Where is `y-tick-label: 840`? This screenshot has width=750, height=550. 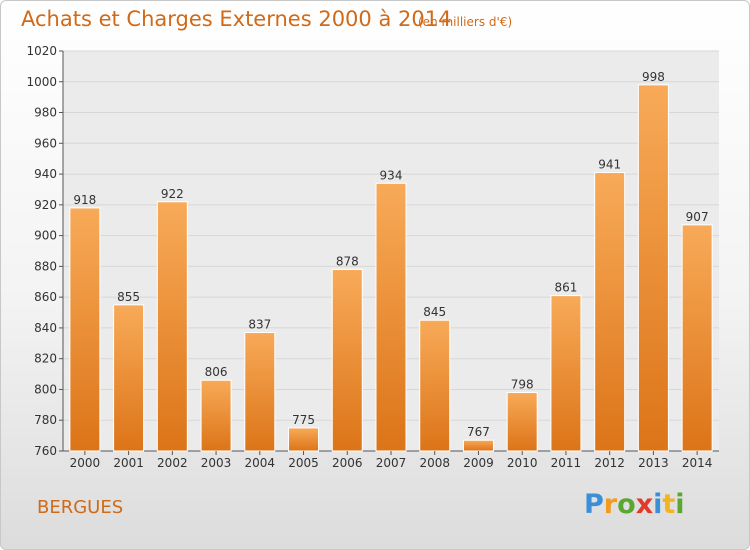
y-tick-label: 840 is located at coordinates (45, 328).